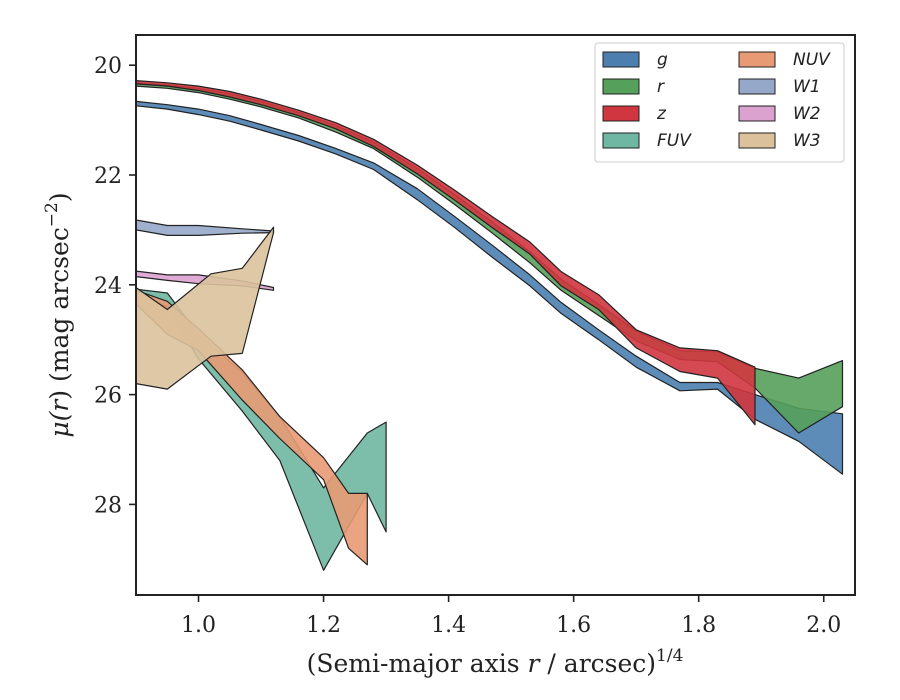  Describe the element at coordinates (823, 625) in the screenshot. I see `x-tick-label: 2.0` at that location.